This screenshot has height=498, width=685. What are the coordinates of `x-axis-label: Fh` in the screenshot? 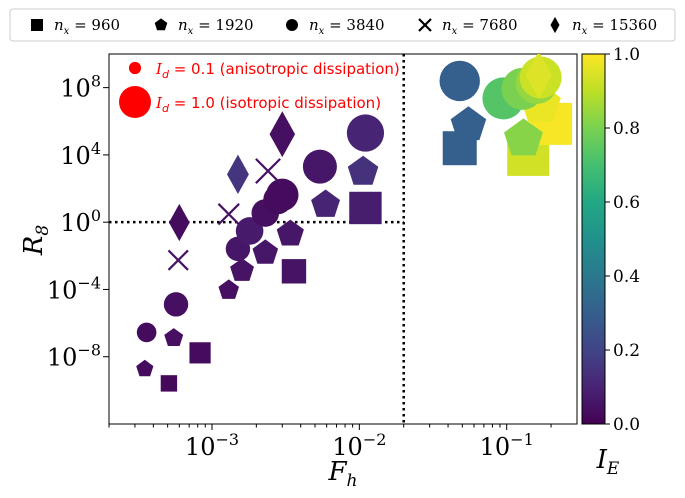 It's located at (343, 474).